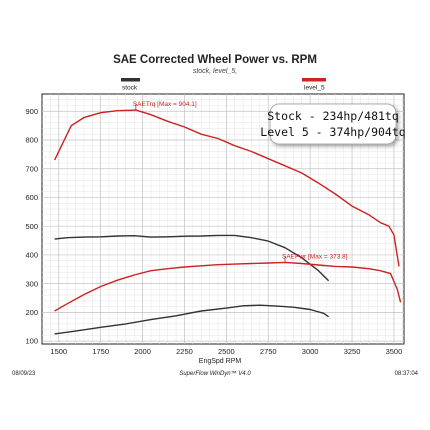  Describe the element at coordinates (228, 286) in the screenshot. I see `series-line-level-5-power` at that location.